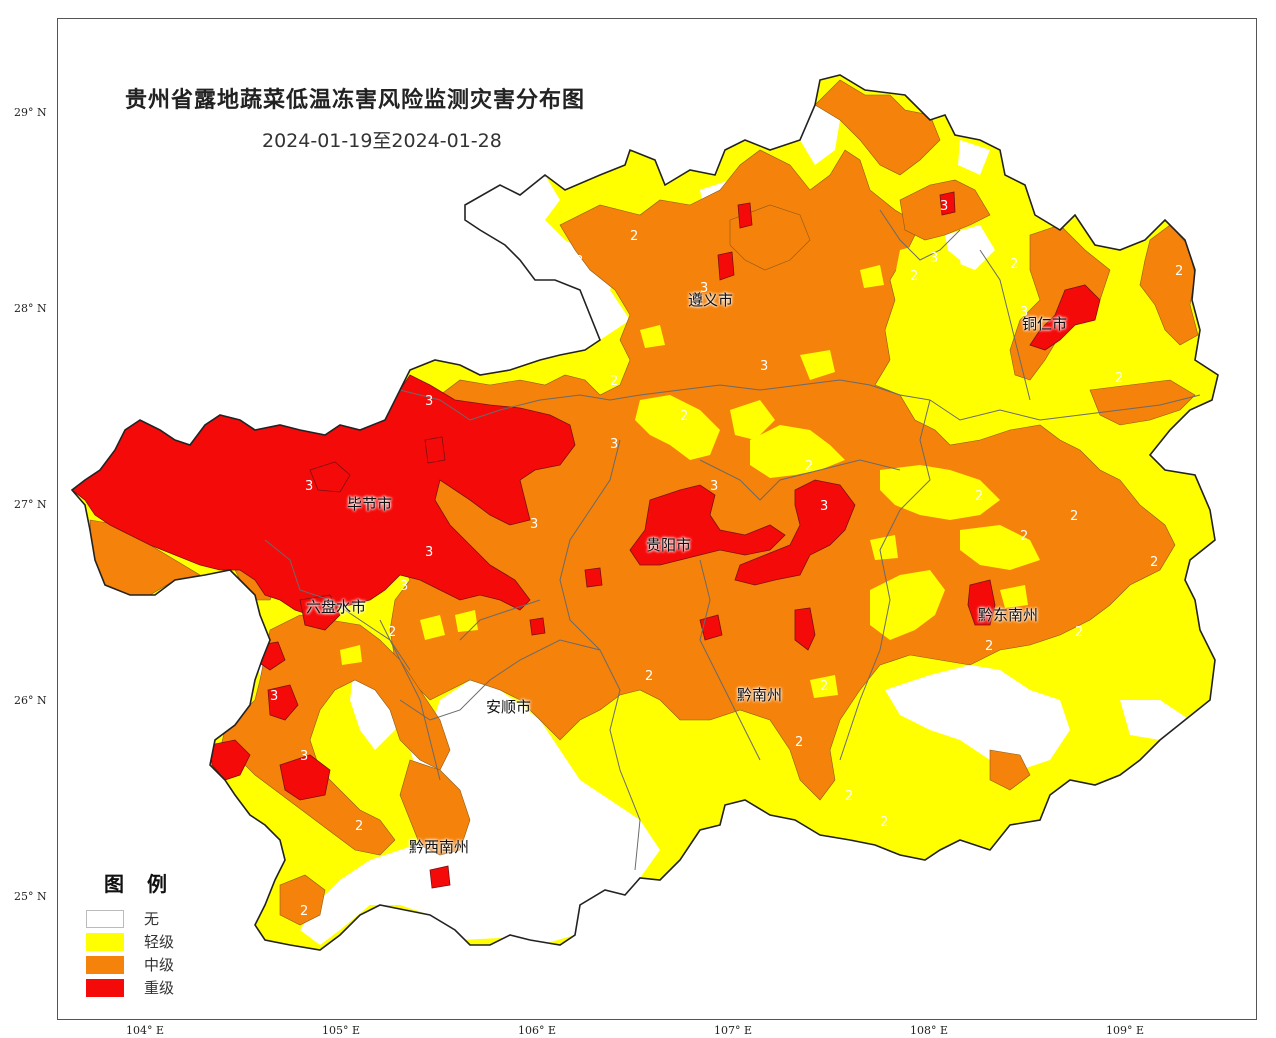 The image size is (1276, 1038). I want to click on lon-label: 107° E, so click(733, 1030).